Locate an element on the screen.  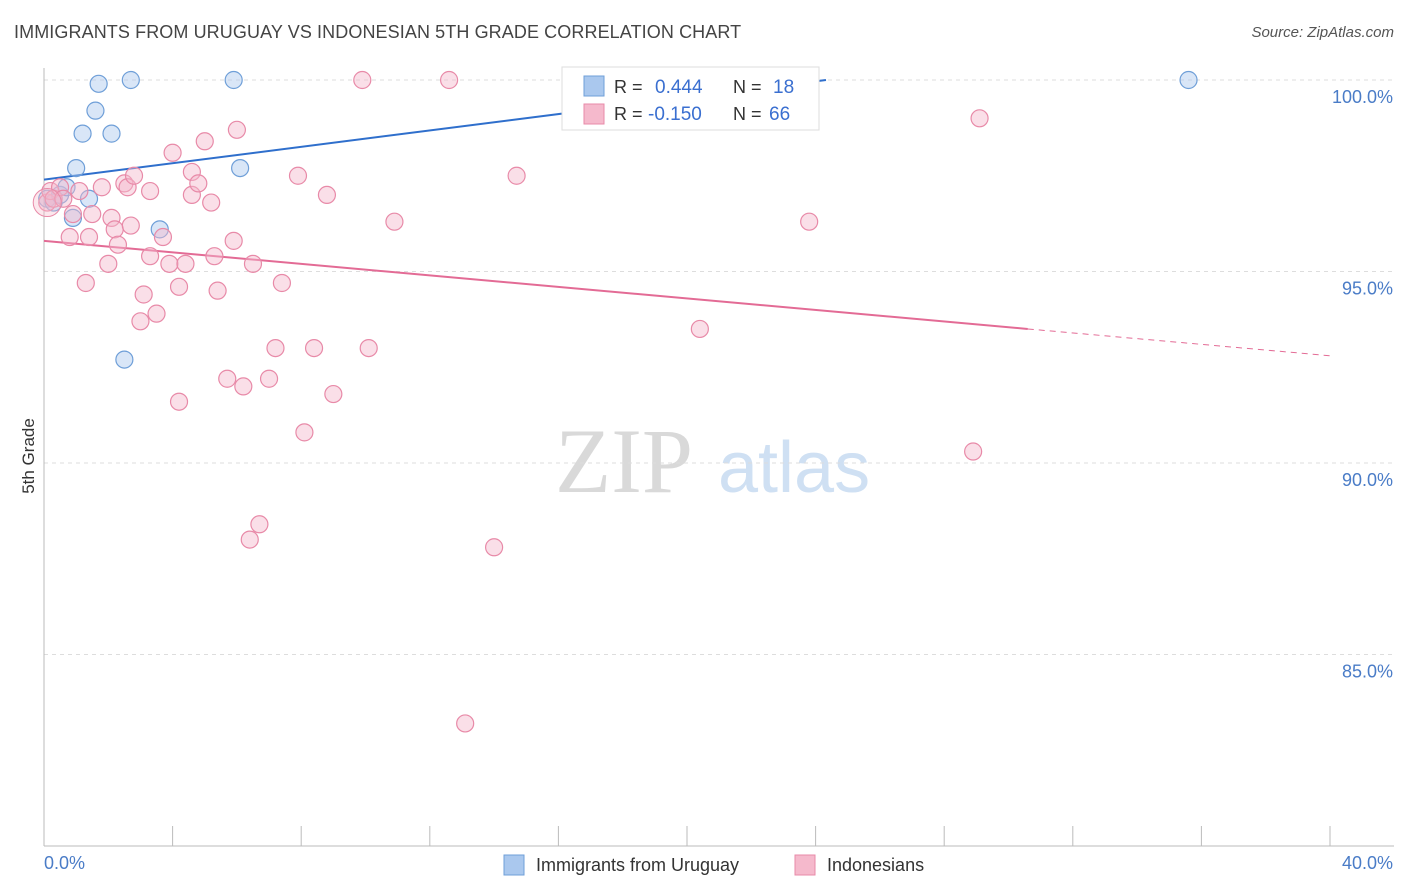
point-cluster is located at coordinates (47, 203).